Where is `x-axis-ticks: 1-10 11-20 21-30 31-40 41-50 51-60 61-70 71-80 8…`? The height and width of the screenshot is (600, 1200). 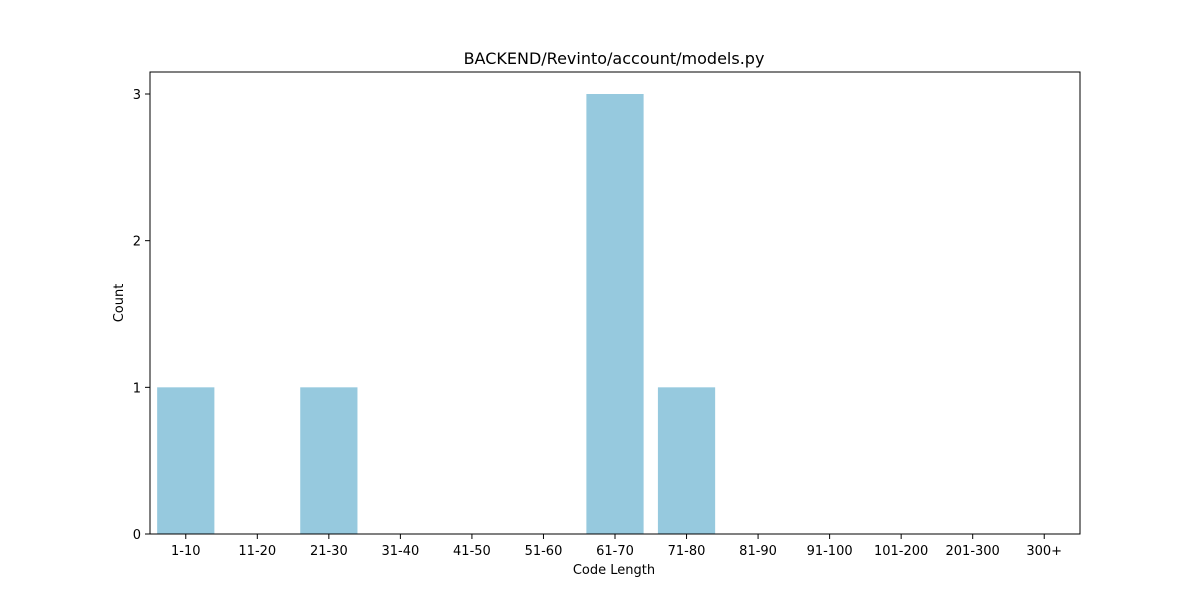
x-axis-ticks: 1-10 11-20 21-30 31-40 41-50 51-60 61-70 71-80 8… is located at coordinates (616, 546).